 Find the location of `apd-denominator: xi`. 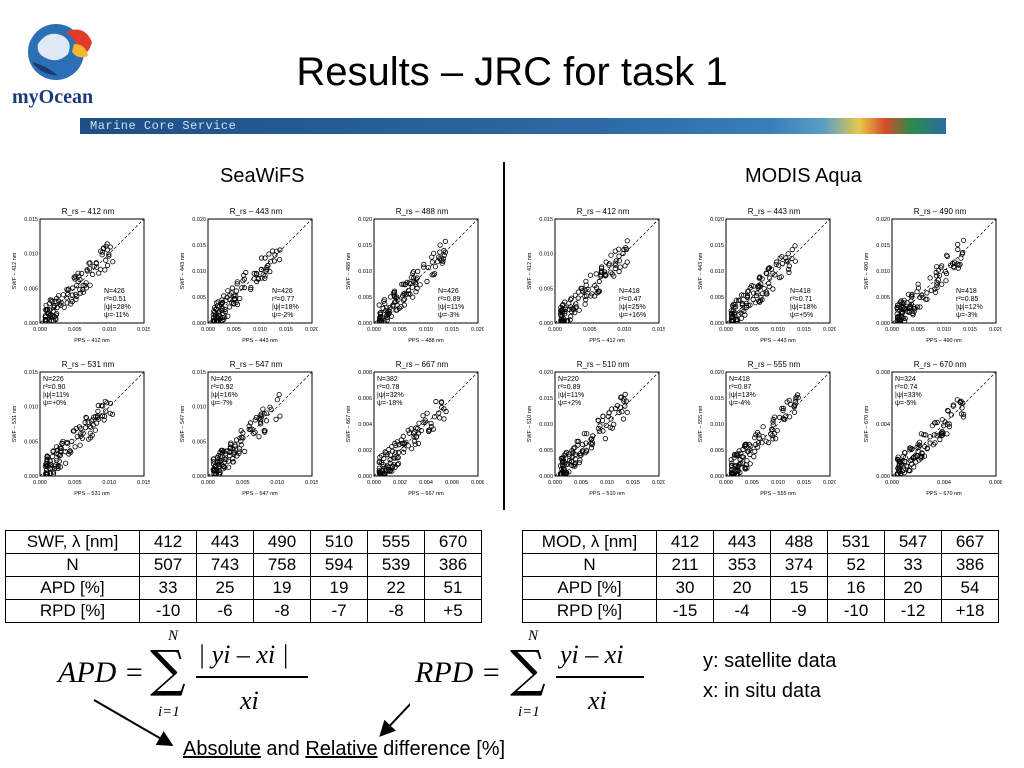

apd-denominator: xi is located at coordinates (249, 700).